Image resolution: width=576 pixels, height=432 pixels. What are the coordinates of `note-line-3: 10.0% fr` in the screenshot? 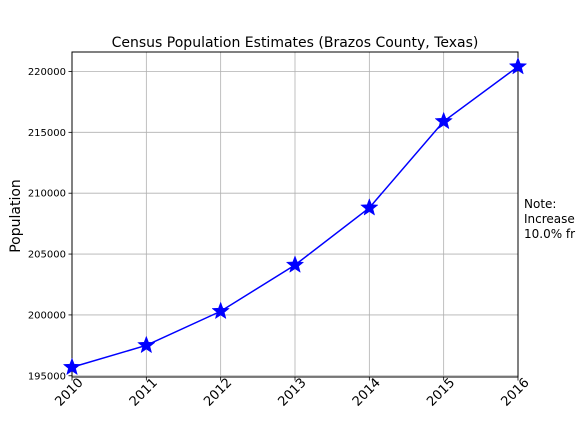 It's located at (549, 234).